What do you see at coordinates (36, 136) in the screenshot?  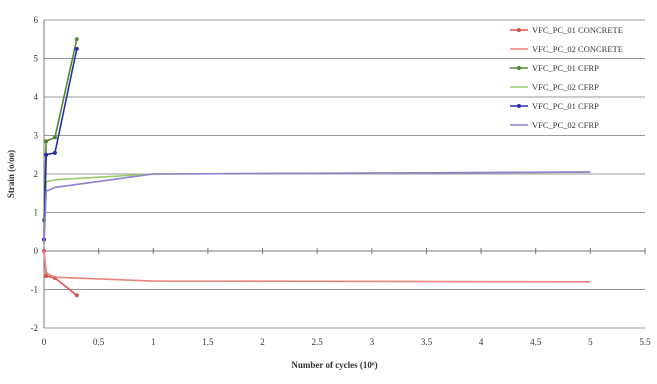 I see `y-tick-label: 3` at bounding box center [36, 136].